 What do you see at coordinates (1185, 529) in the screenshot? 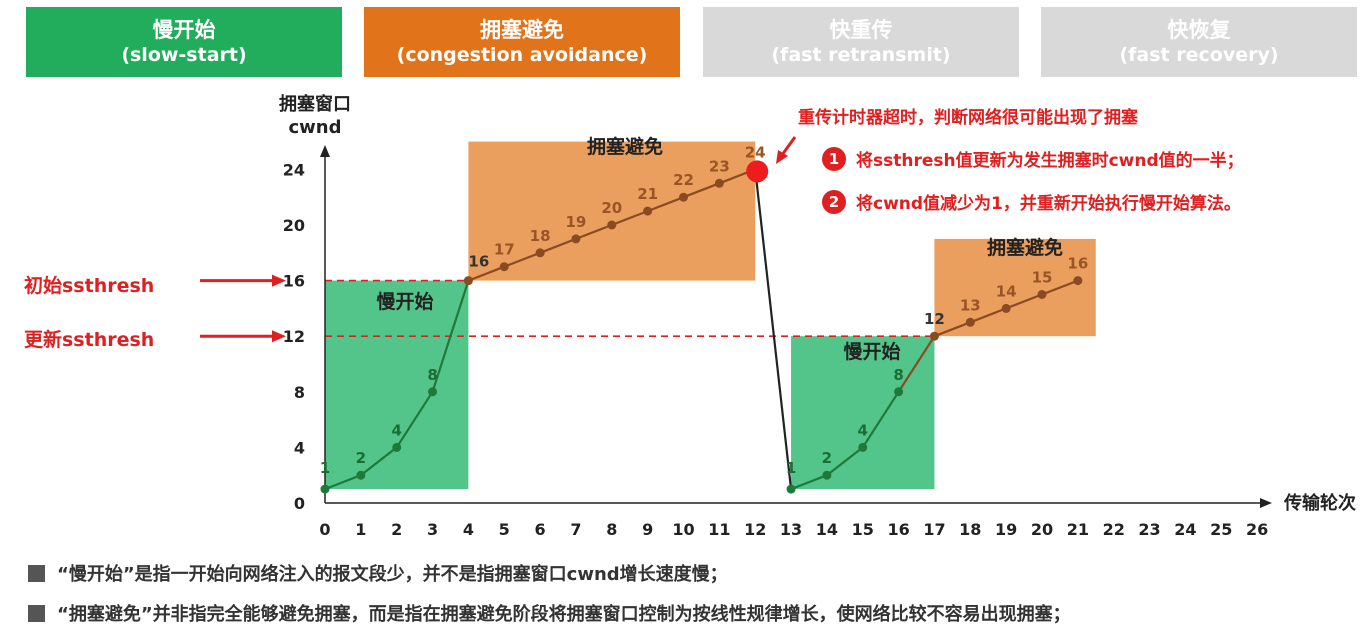
I see `x-tick-label: 24` at bounding box center [1185, 529].